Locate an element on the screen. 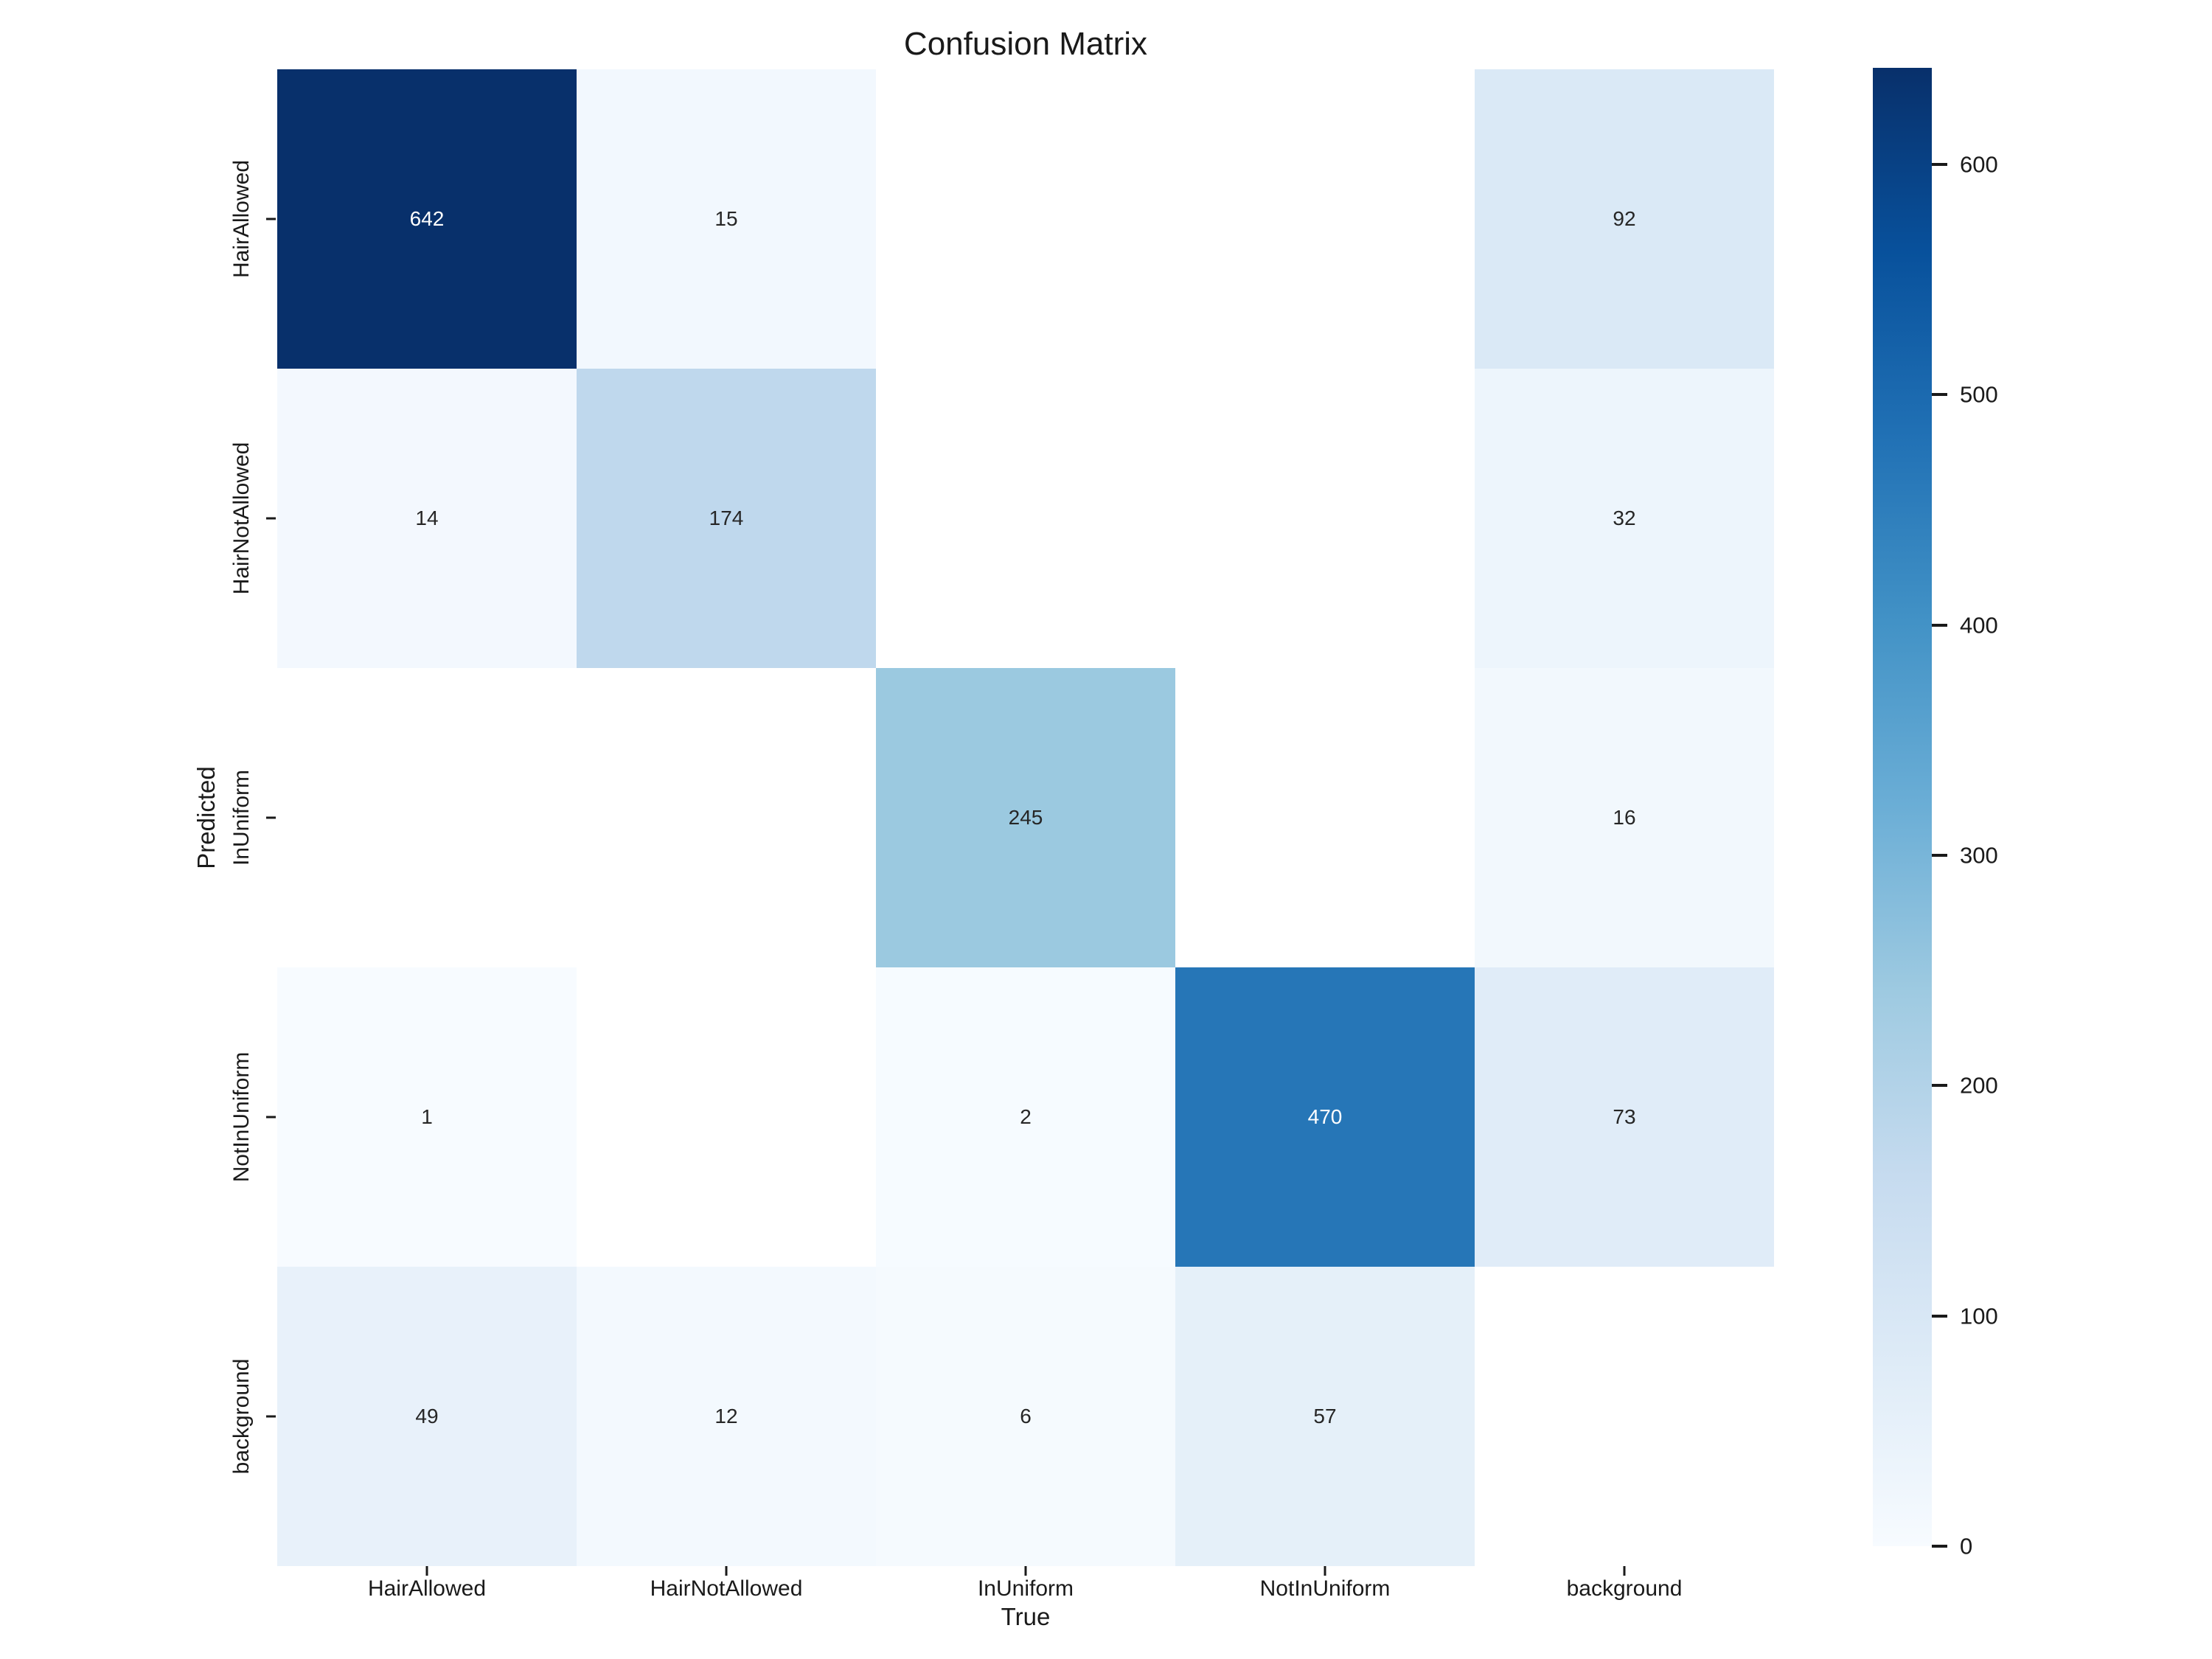 The image size is (2212, 1659). cell-value: 92 is located at coordinates (1624, 218).